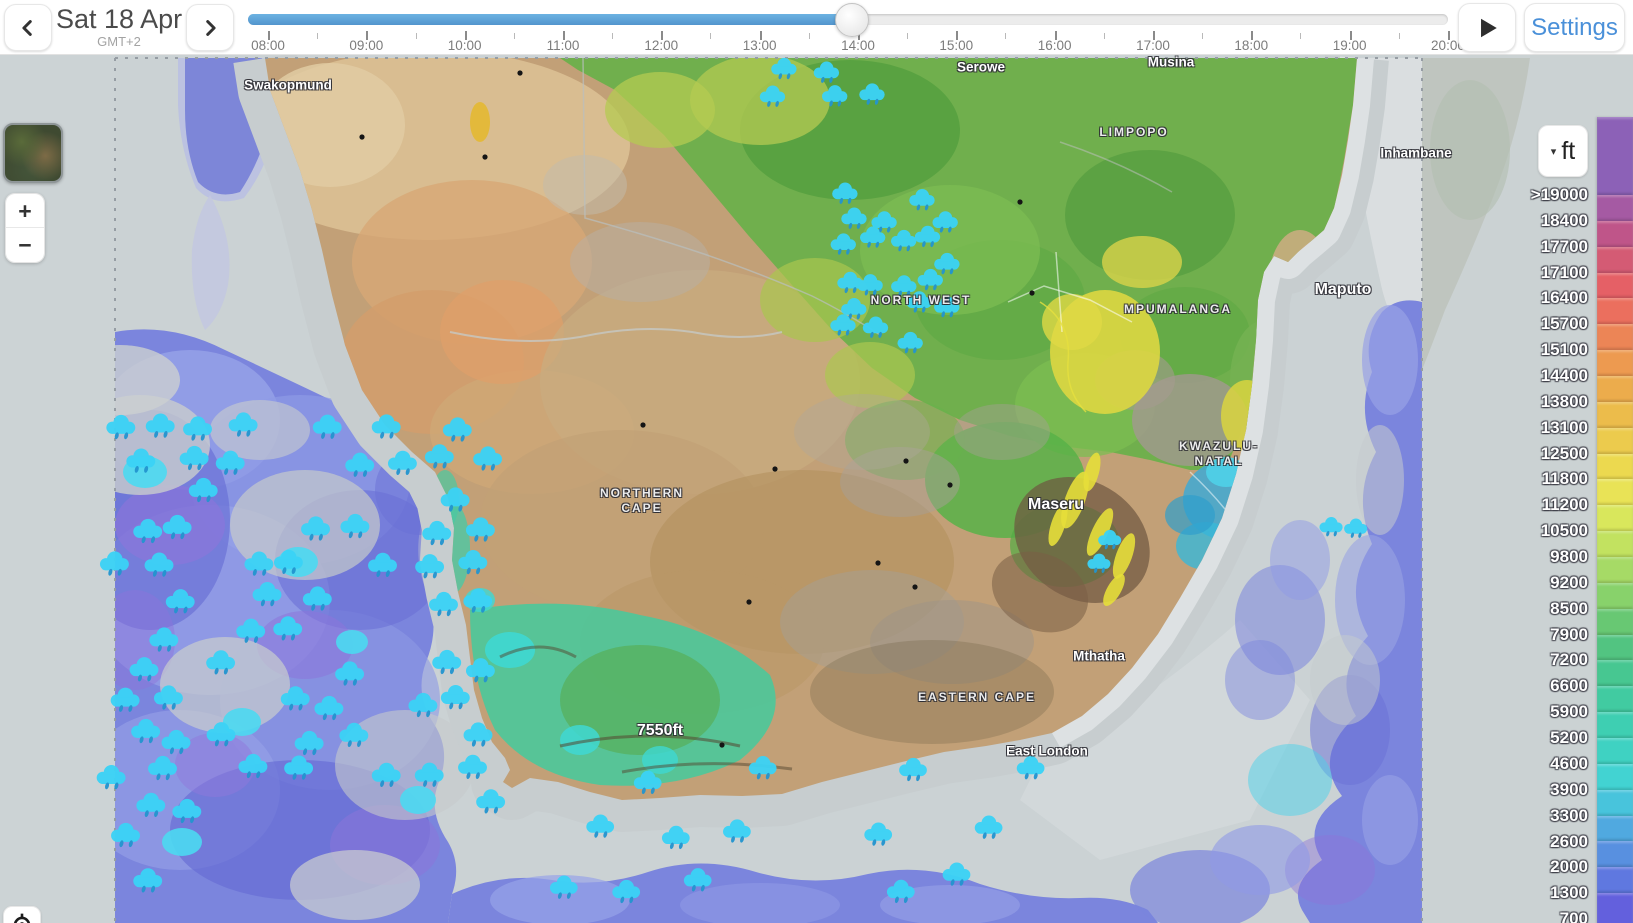 The width and height of the screenshot is (1633, 923). What do you see at coordinates (1448, 45) in the screenshot?
I see `time-tick-label: 20:00` at bounding box center [1448, 45].